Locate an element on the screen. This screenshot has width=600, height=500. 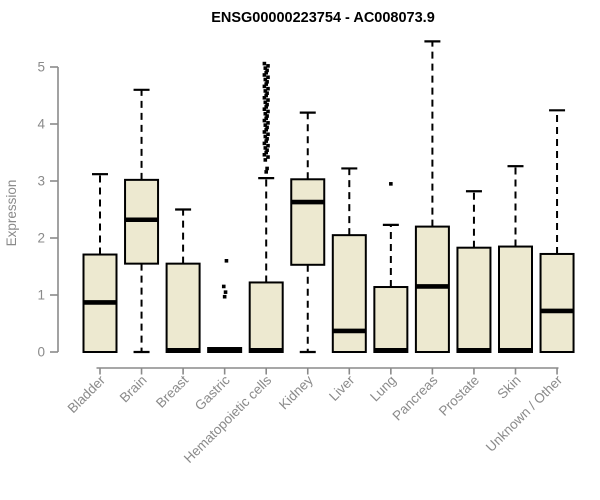
y-tick-label-2: 2 is located at coordinates (41, 238).